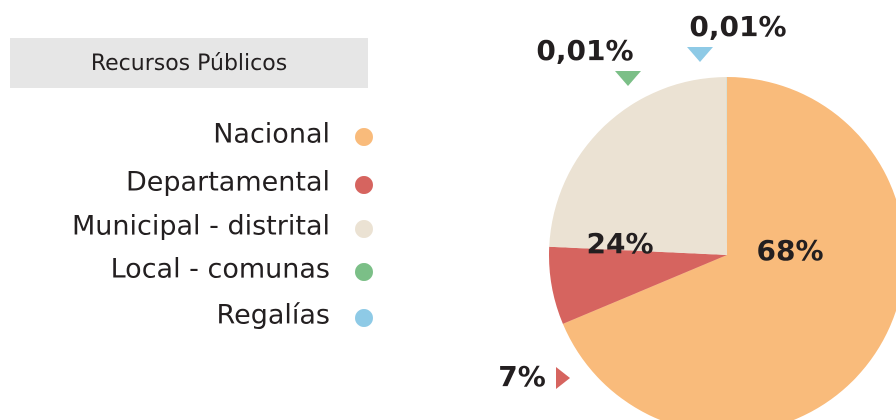 Image resolution: width=896 pixels, height=420 pixels. I want to click on legend-label: Departamental, so click(228, 182).